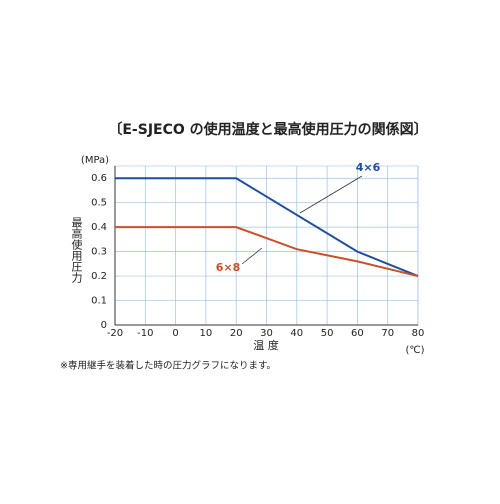  Describe the element at coordinates (327, 333) in the screenshot. I see `x-tick-label: 50` at that location.